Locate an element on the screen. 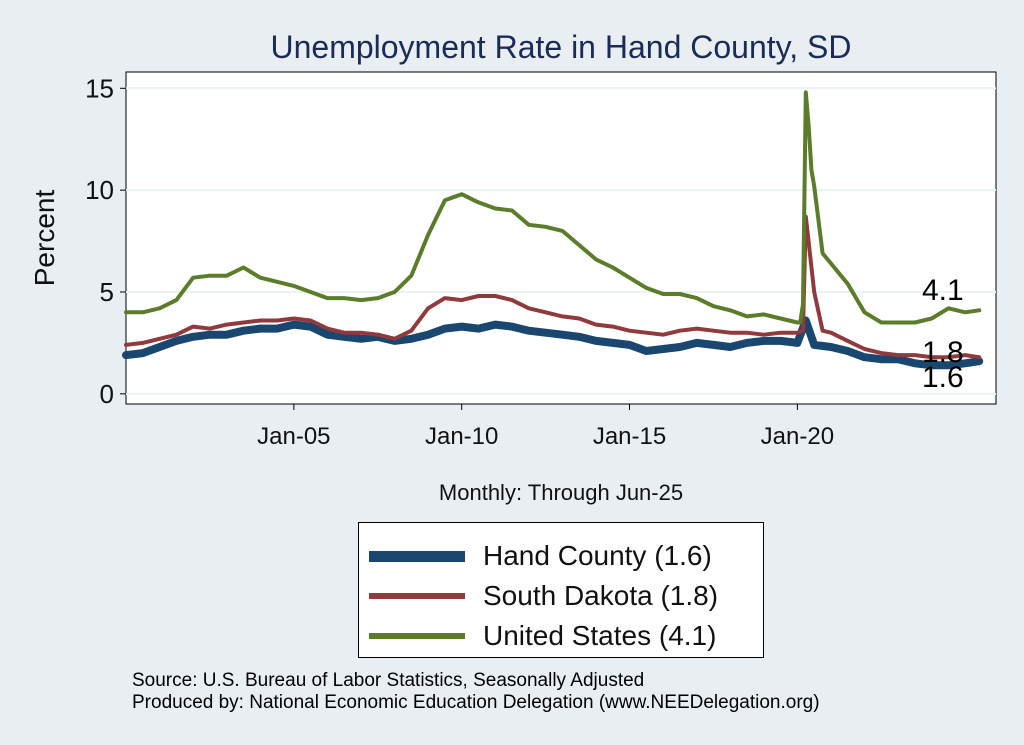 This screenshot has height=745, width=1024. y-tick-label: 0 is located at coordinates (107, 394).